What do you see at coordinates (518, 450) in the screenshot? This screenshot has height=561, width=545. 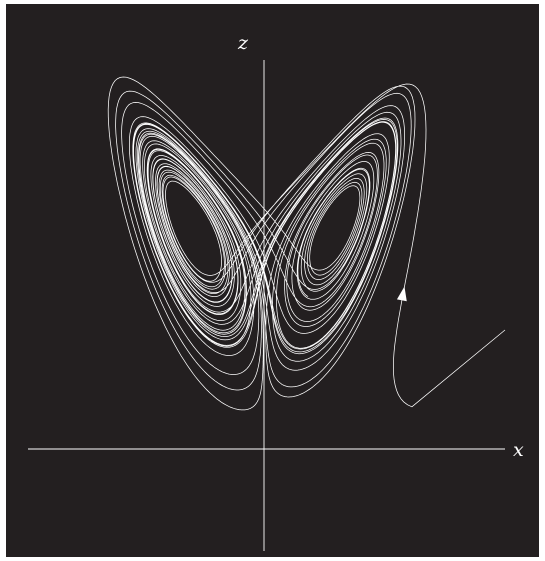 I see `x-axis-label: x` at bounding box center [518, 450].